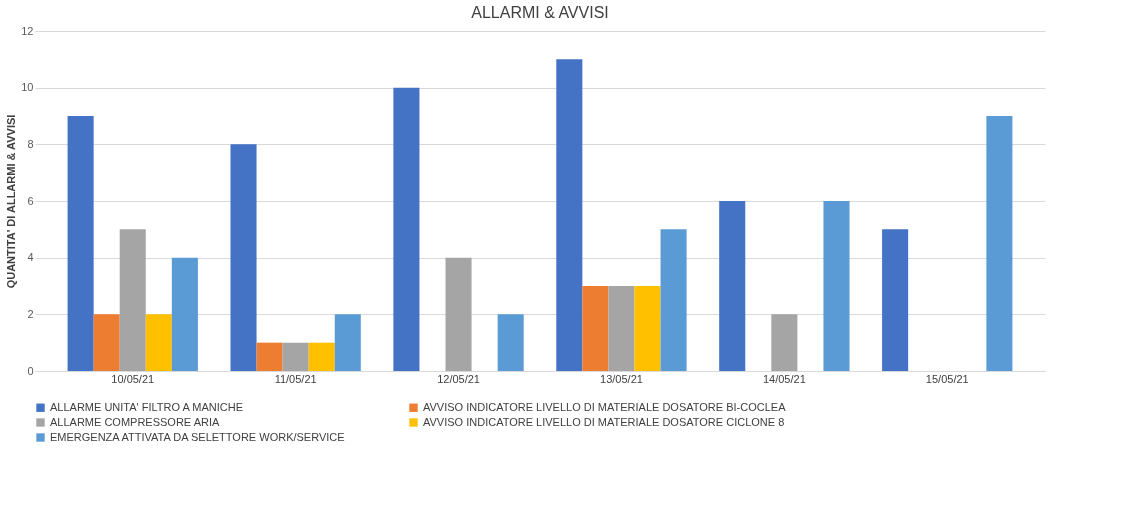  I want to click on x-tick-label: 10/05/21, so click(133, 378).